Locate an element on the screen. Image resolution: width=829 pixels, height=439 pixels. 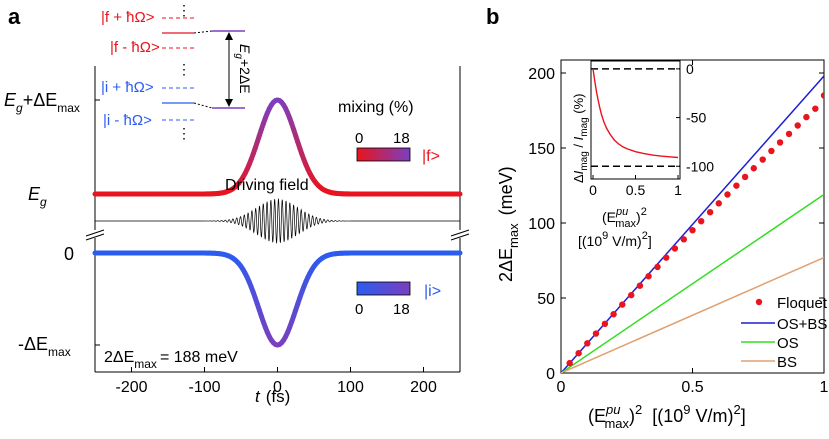
panel-b-label: b is located at coordinates (492, 16).